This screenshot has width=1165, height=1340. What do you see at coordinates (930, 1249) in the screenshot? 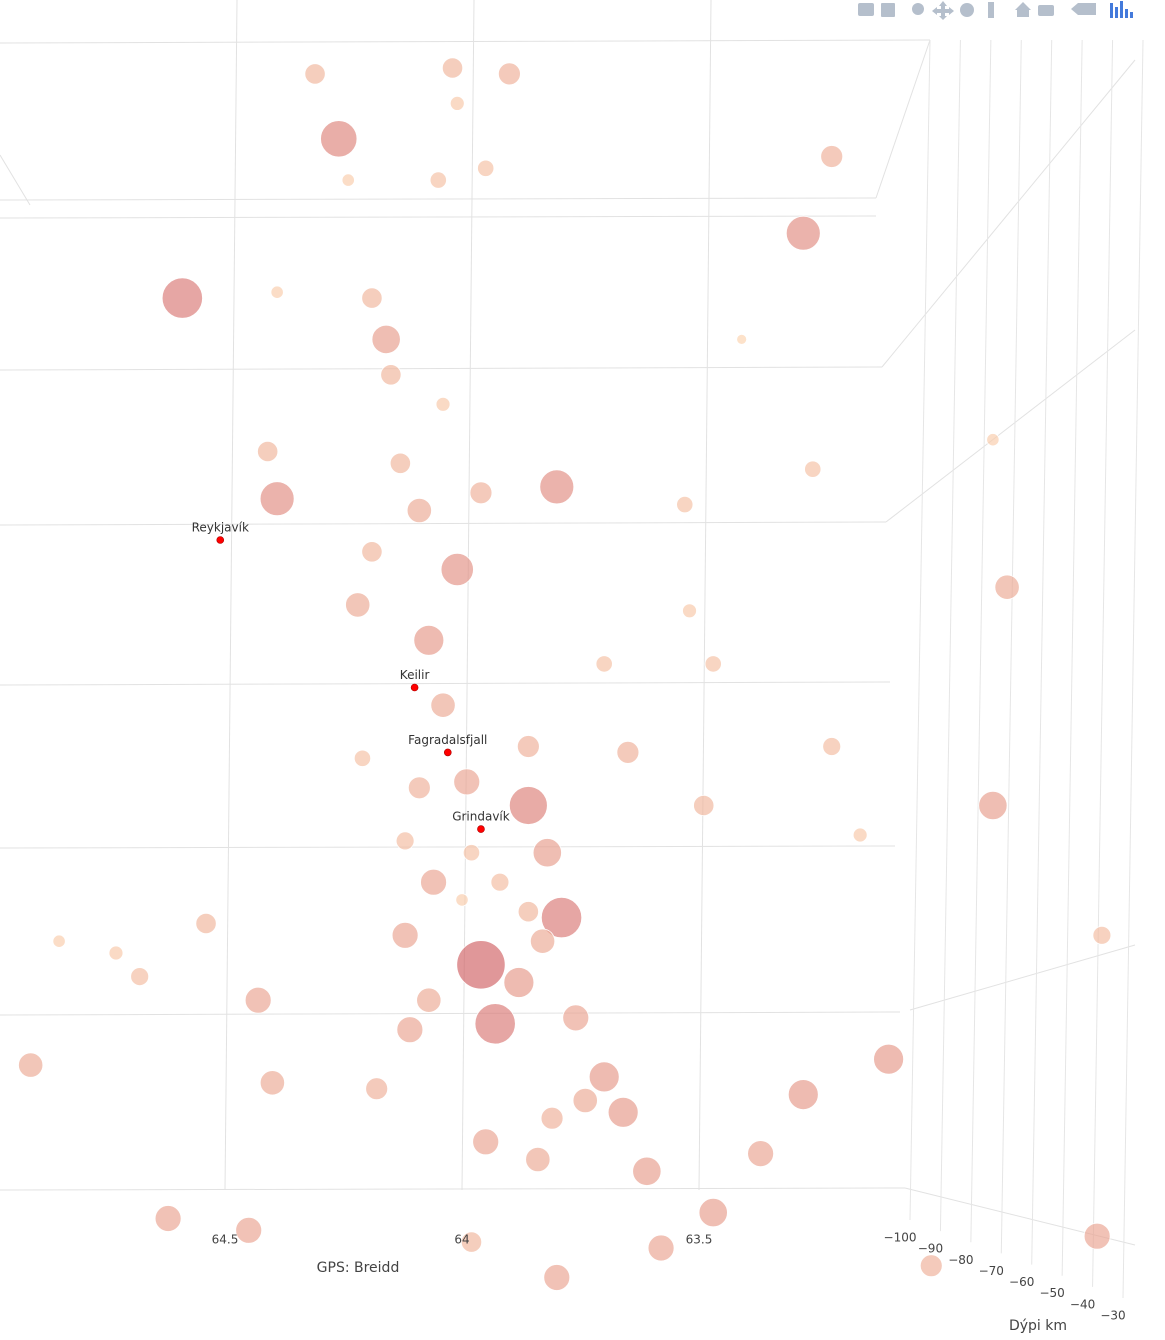
I see `z-tick-label: −90` at bounding box center [930, 1249].